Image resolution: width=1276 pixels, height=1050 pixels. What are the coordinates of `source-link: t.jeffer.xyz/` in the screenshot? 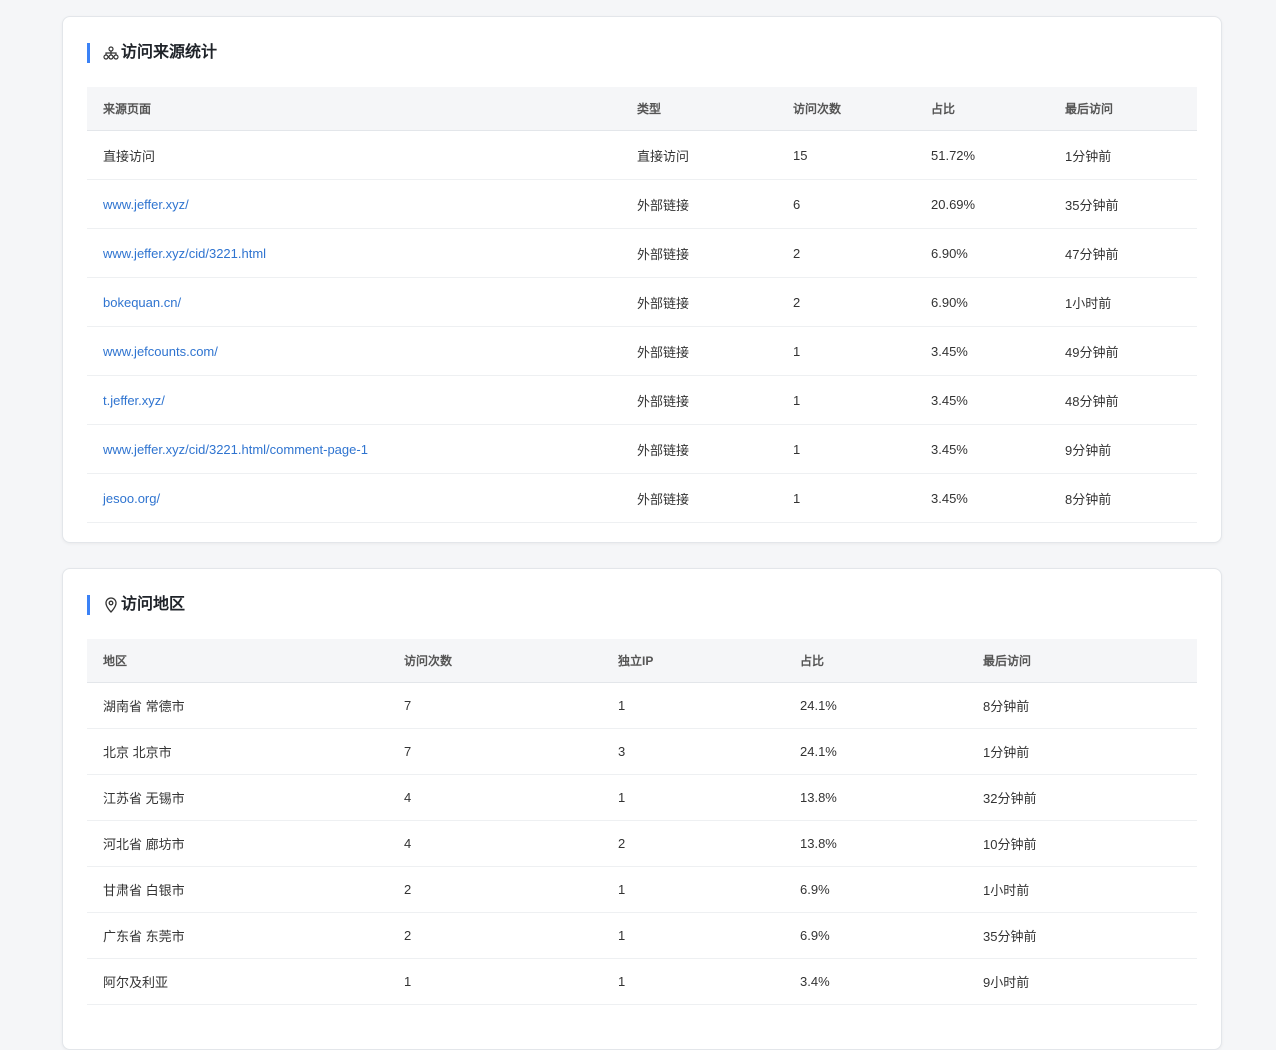 It's located at (134, 400).